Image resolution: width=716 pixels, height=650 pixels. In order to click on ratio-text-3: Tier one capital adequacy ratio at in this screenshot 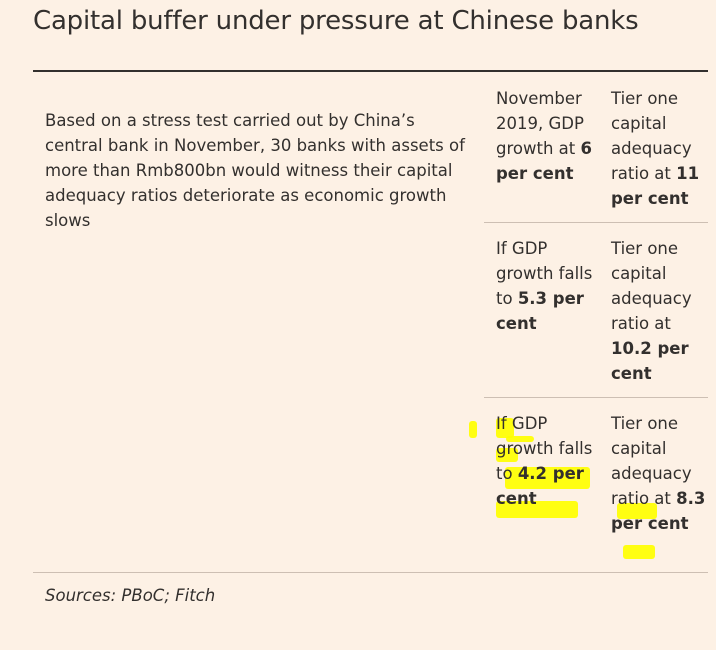, I will do `click(651, 461)`.